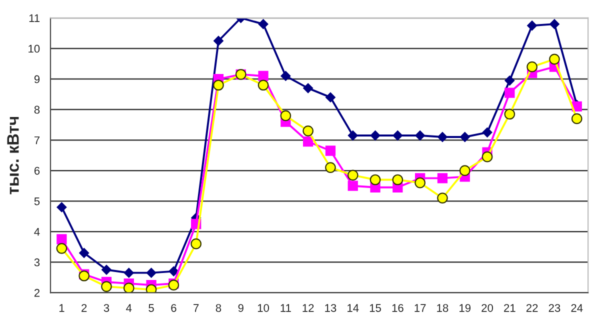 The width and height of the screenshot is (594, 327). What do you see at coordinates (510, 308) in the screenshot?
I see `x-tick-label: 21` at bounding box center [510, 308].